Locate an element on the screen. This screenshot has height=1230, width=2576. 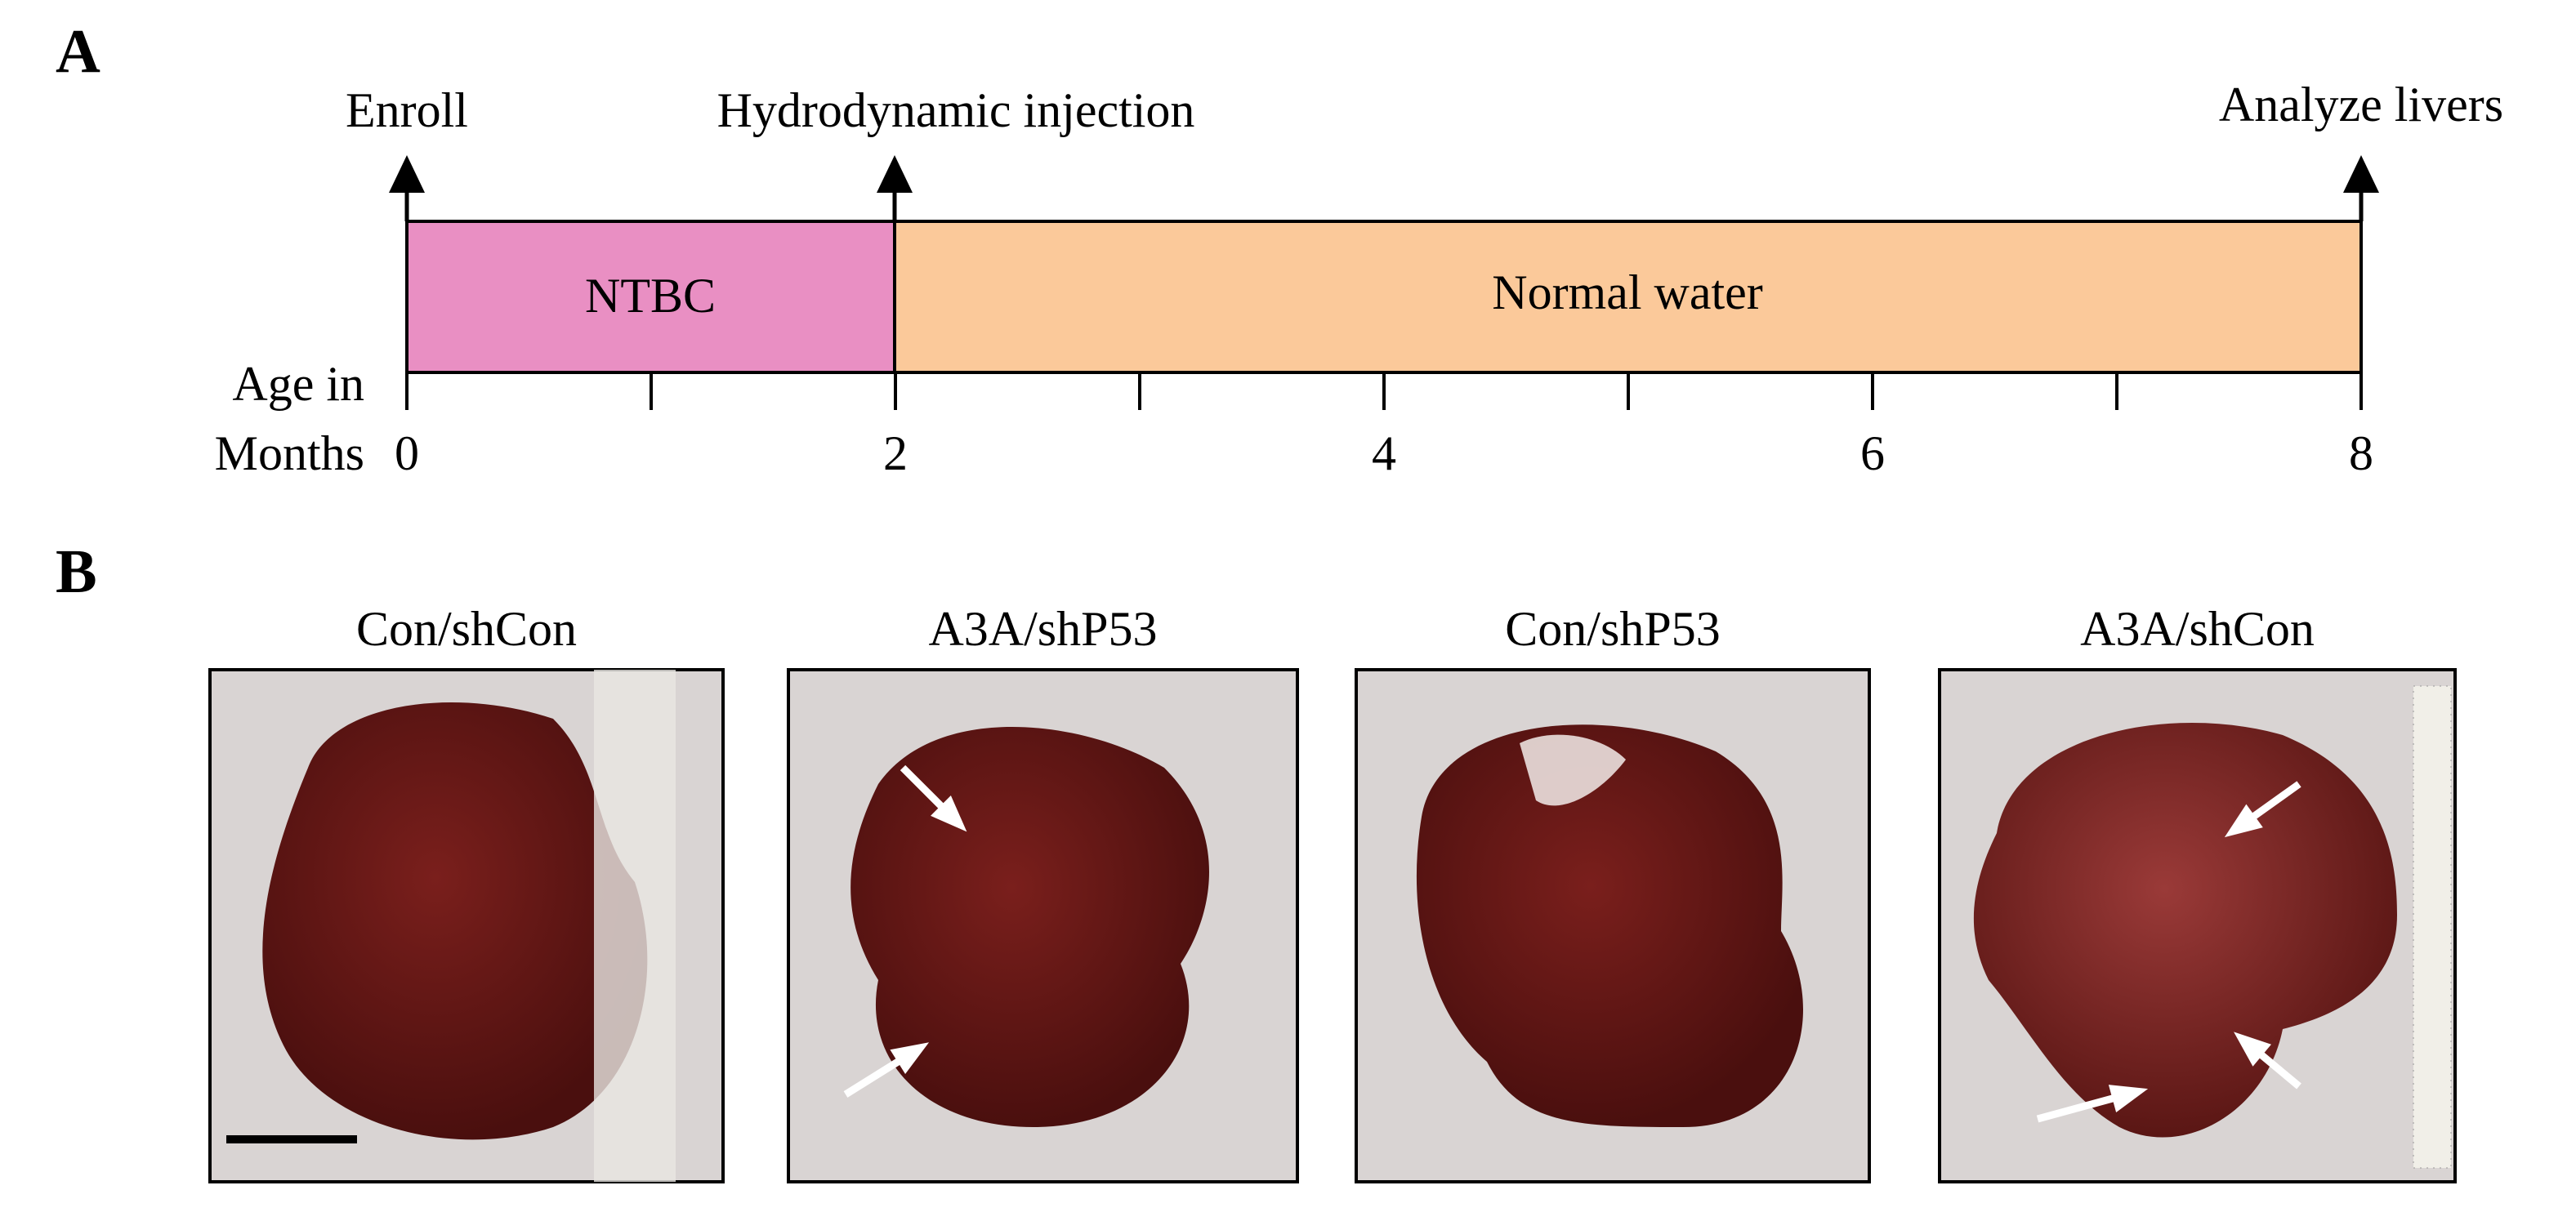
phase-label: Normal water is located at coordinates (1628, 292).